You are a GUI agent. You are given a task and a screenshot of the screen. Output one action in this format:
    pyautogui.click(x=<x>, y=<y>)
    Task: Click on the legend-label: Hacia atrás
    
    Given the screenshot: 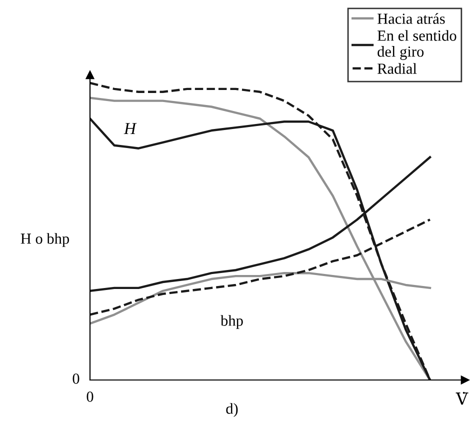 What is the action you would take?
    pyautogui.click(x=411, y=18)
    